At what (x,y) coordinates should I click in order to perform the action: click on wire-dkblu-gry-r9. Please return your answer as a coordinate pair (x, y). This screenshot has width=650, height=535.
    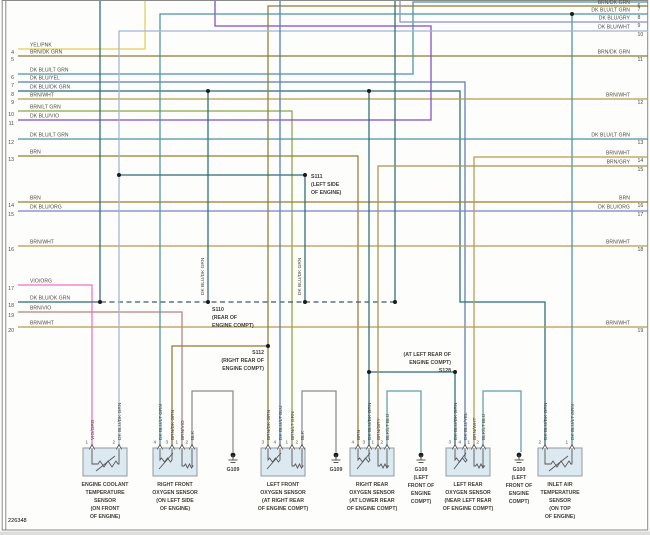
    Looking at the image, I should click on (523, 12).